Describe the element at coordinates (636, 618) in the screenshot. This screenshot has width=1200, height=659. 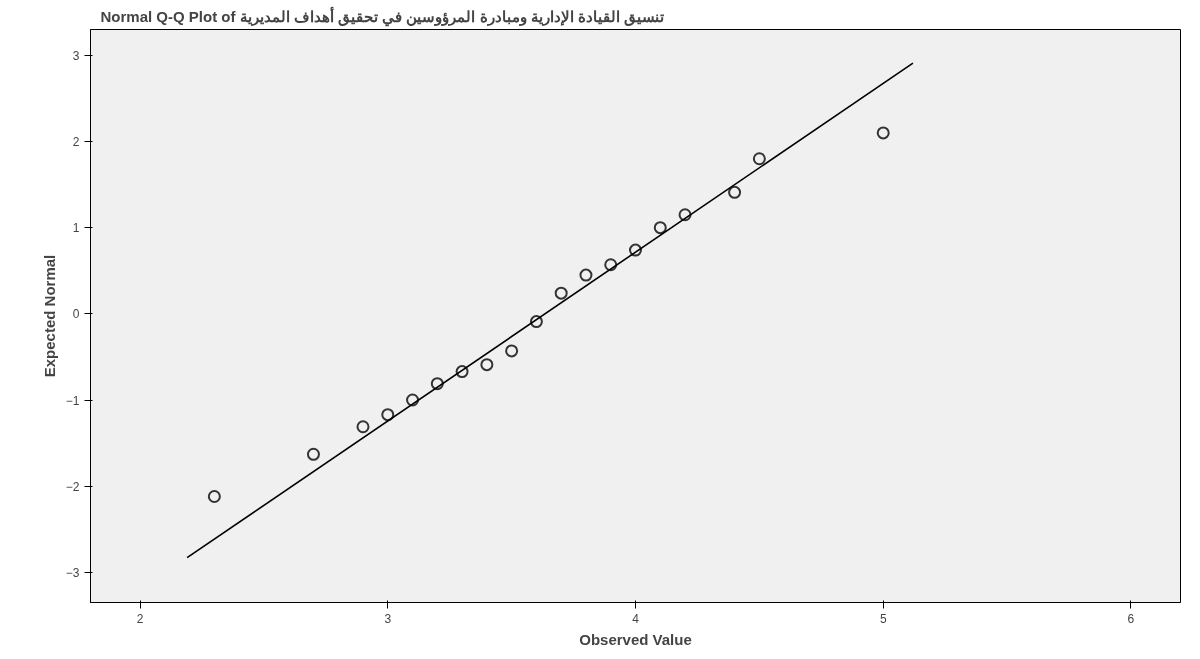
I see `x-tick-label: 4` at that location.